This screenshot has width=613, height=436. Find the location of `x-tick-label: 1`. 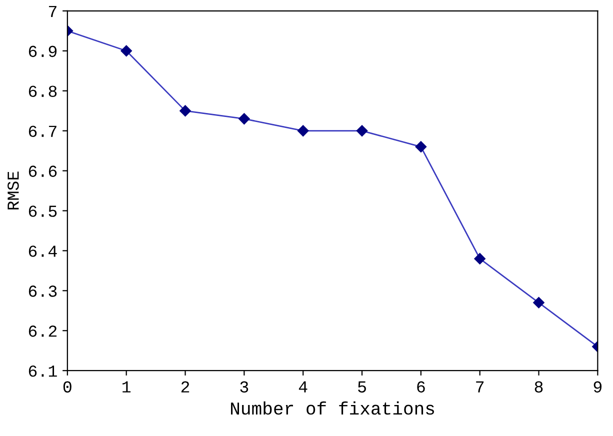

x-tick-label: 1 is located at coordinates (126, 386).